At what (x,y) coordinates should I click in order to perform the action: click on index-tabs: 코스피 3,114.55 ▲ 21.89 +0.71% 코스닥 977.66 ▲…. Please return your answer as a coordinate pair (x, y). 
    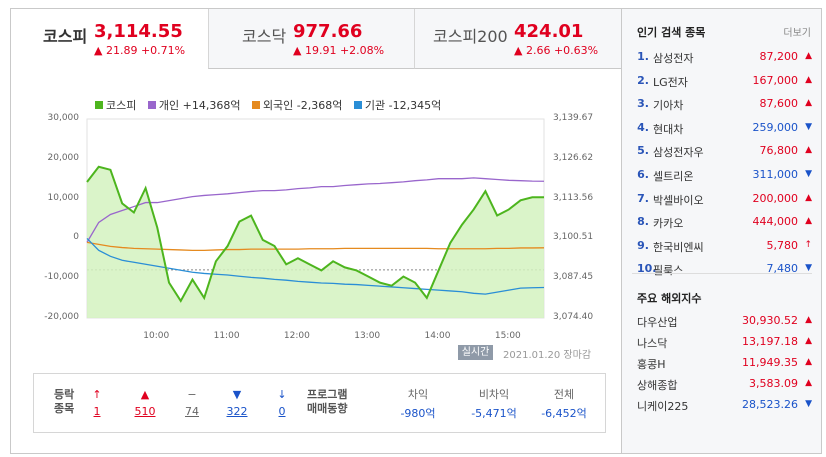
    Looking at the image, I should click on (316, 39).